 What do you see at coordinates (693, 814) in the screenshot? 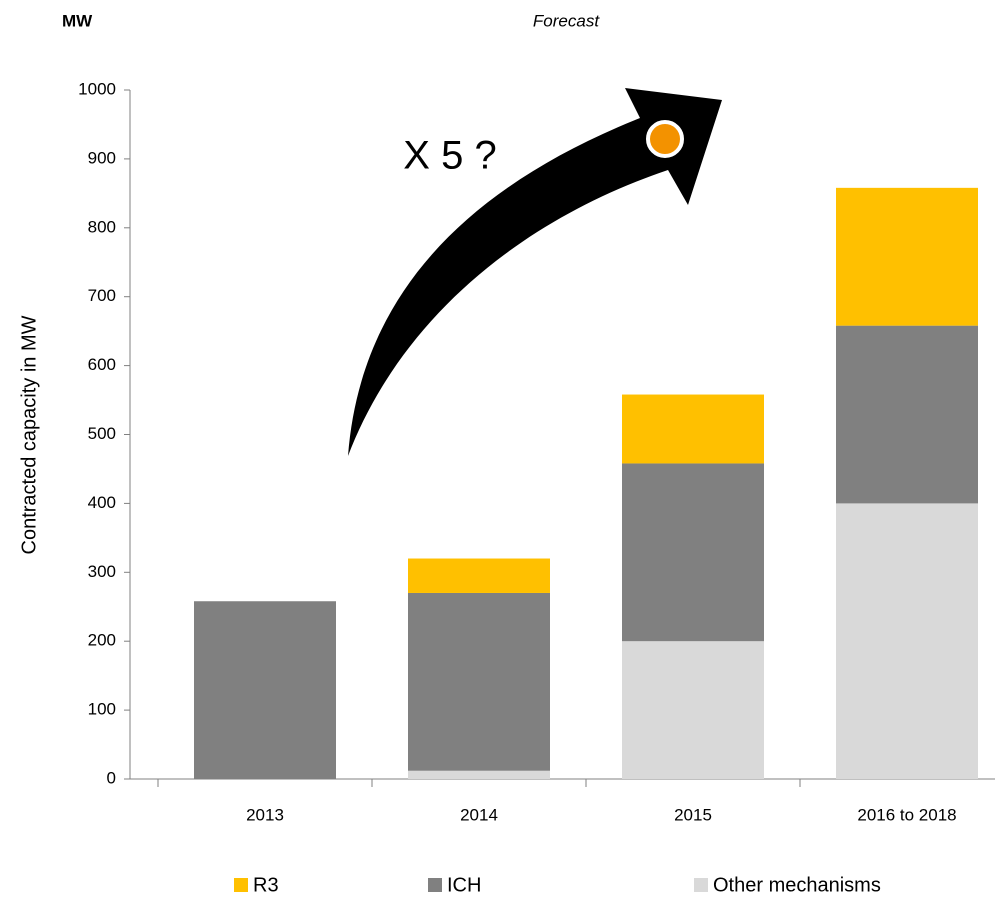
I see `x-tick-label: 2015` at bounding box center [693, 814].